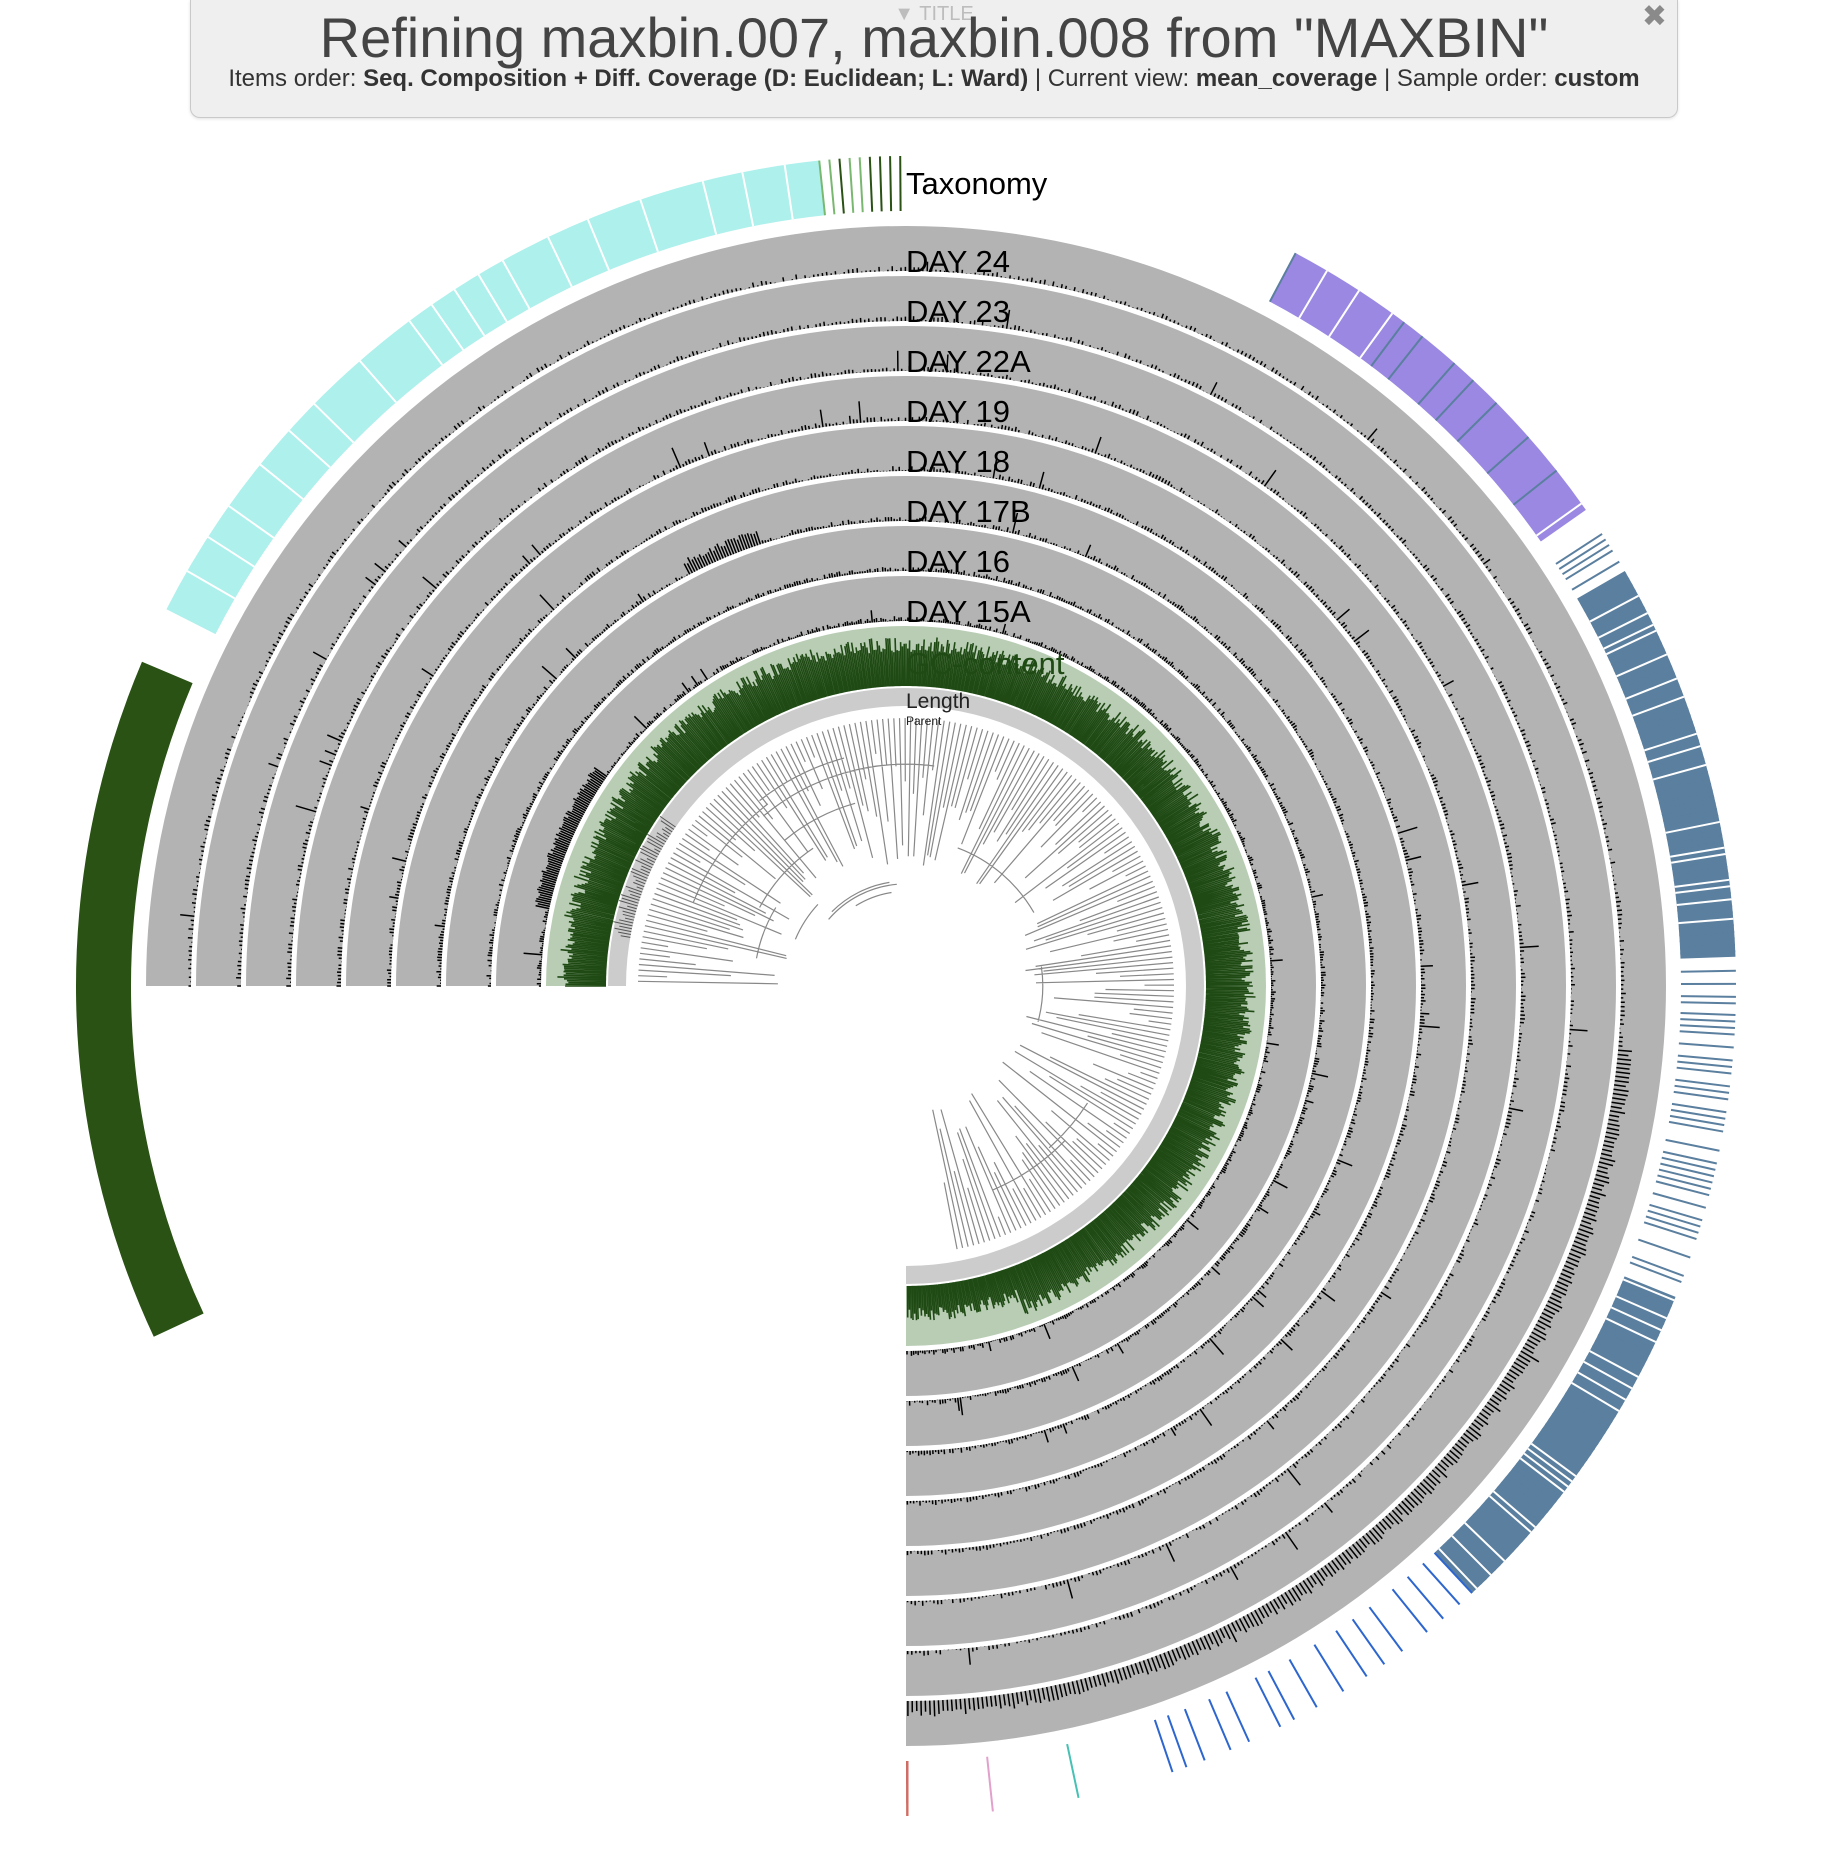 The width and height of the screenshot is (1834, 1860). What do you see at coordinates (495, 397) in the screenshot?
I see `taxonomy-block` at bounding box center [495, 397].